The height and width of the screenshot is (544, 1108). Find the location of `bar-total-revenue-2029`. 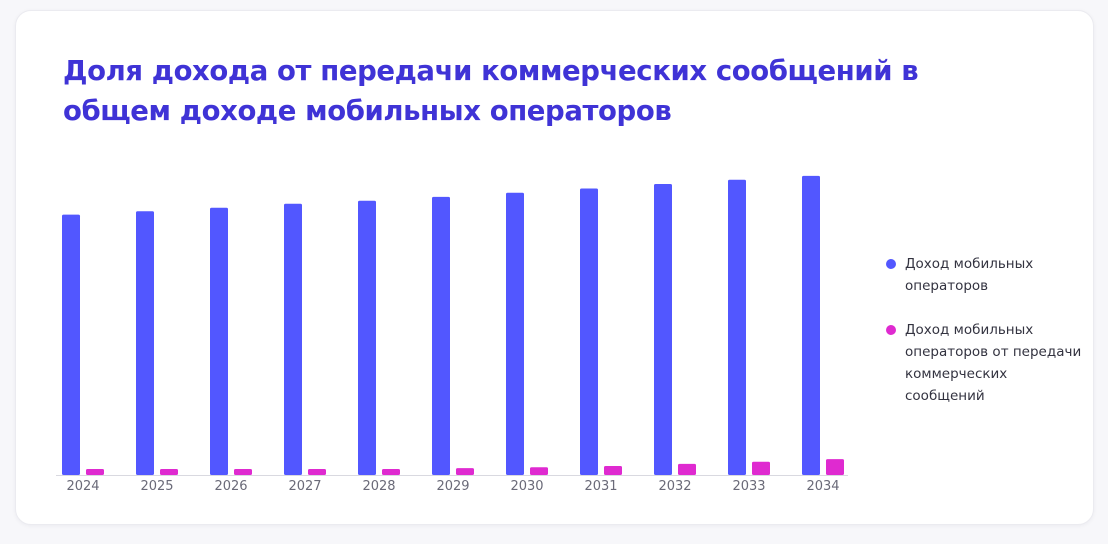

bar-total-revenue-2029 is located at coordinates (441, 335).